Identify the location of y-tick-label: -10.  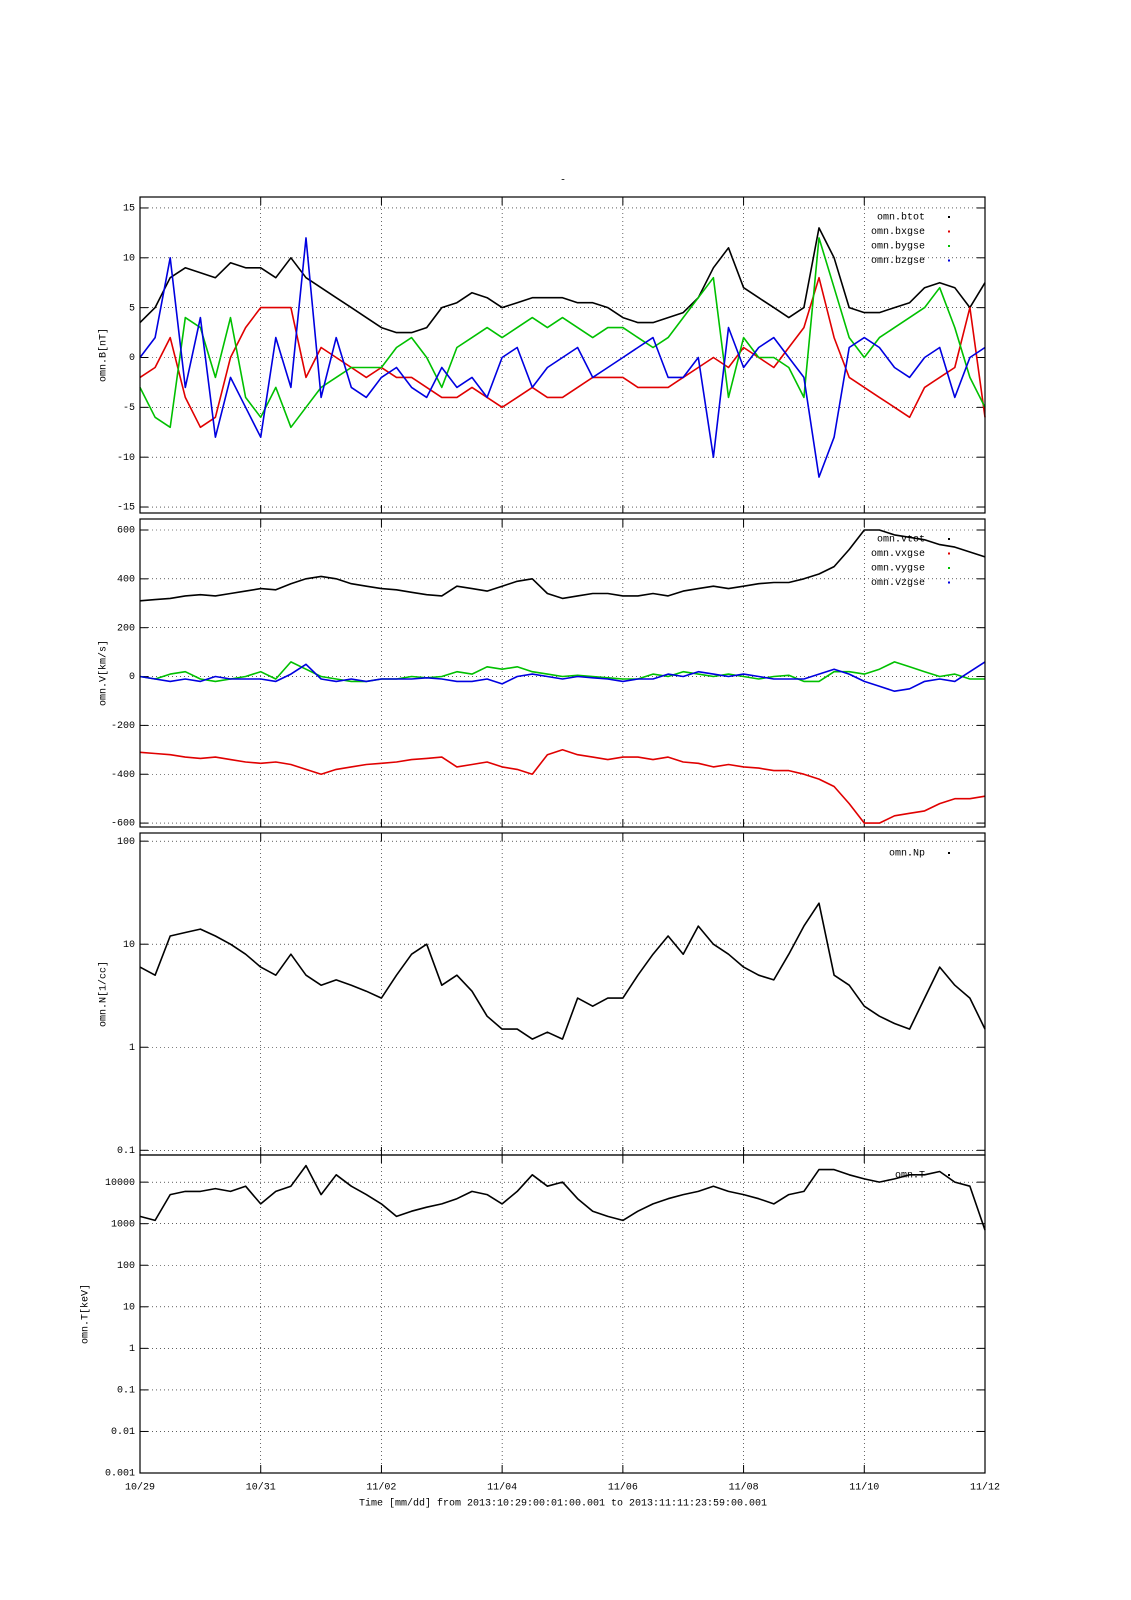
(126, 458).